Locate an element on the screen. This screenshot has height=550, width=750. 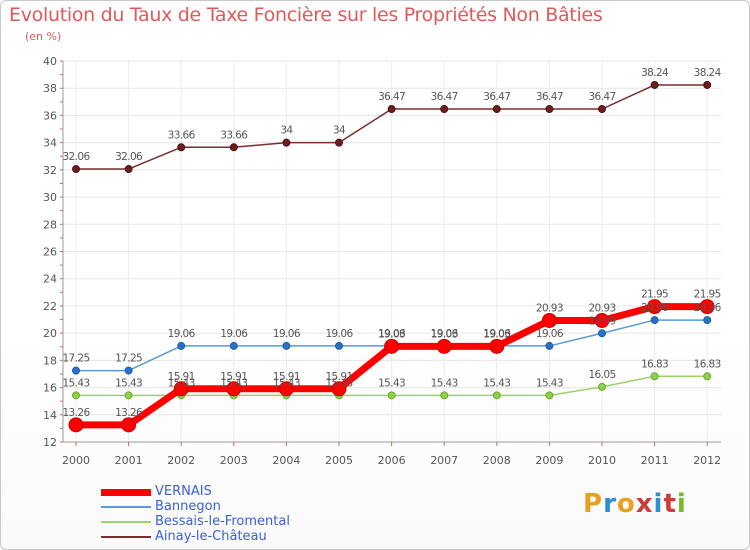
data-label-ainay-le-chateau: 38.24 is located at coordinates (655, 73).